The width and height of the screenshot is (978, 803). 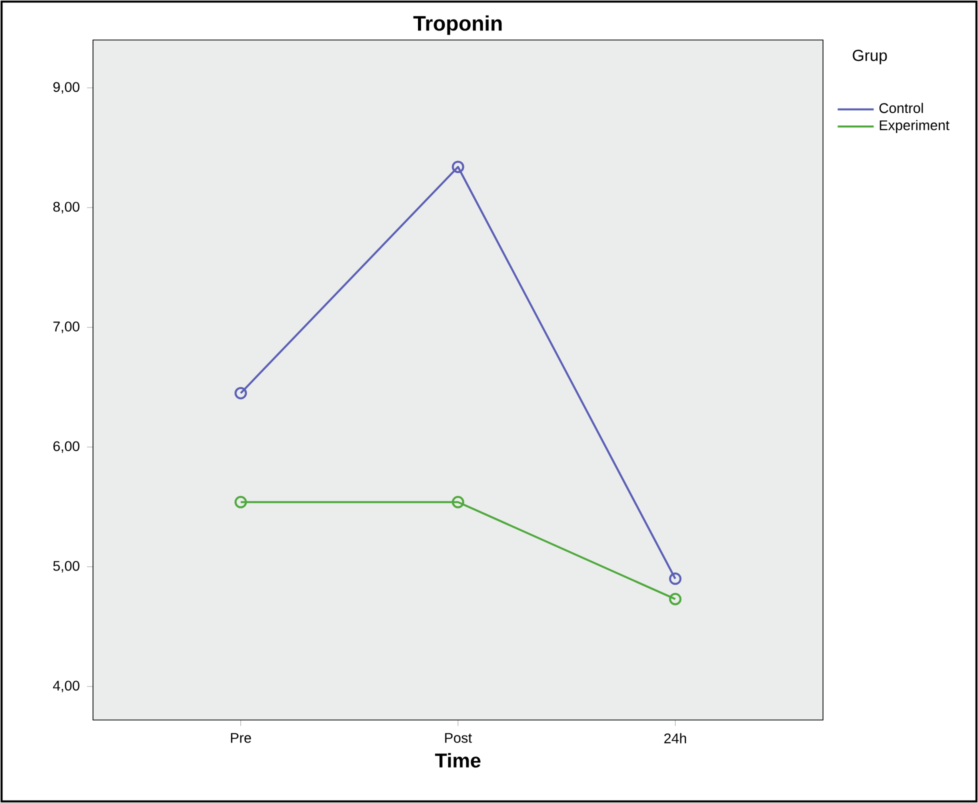 What do you see at coordinates (901, 108) in the screenshot?
I see `legend-label: Control` at bounding box center [901, 108].